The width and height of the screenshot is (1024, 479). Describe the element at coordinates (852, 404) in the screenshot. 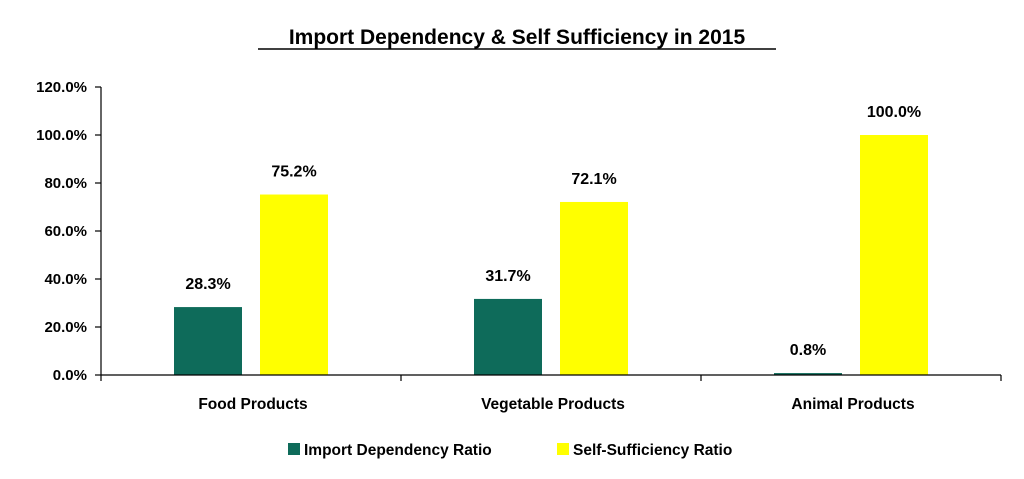

I see `x-category-label: Animal Products` at that location.